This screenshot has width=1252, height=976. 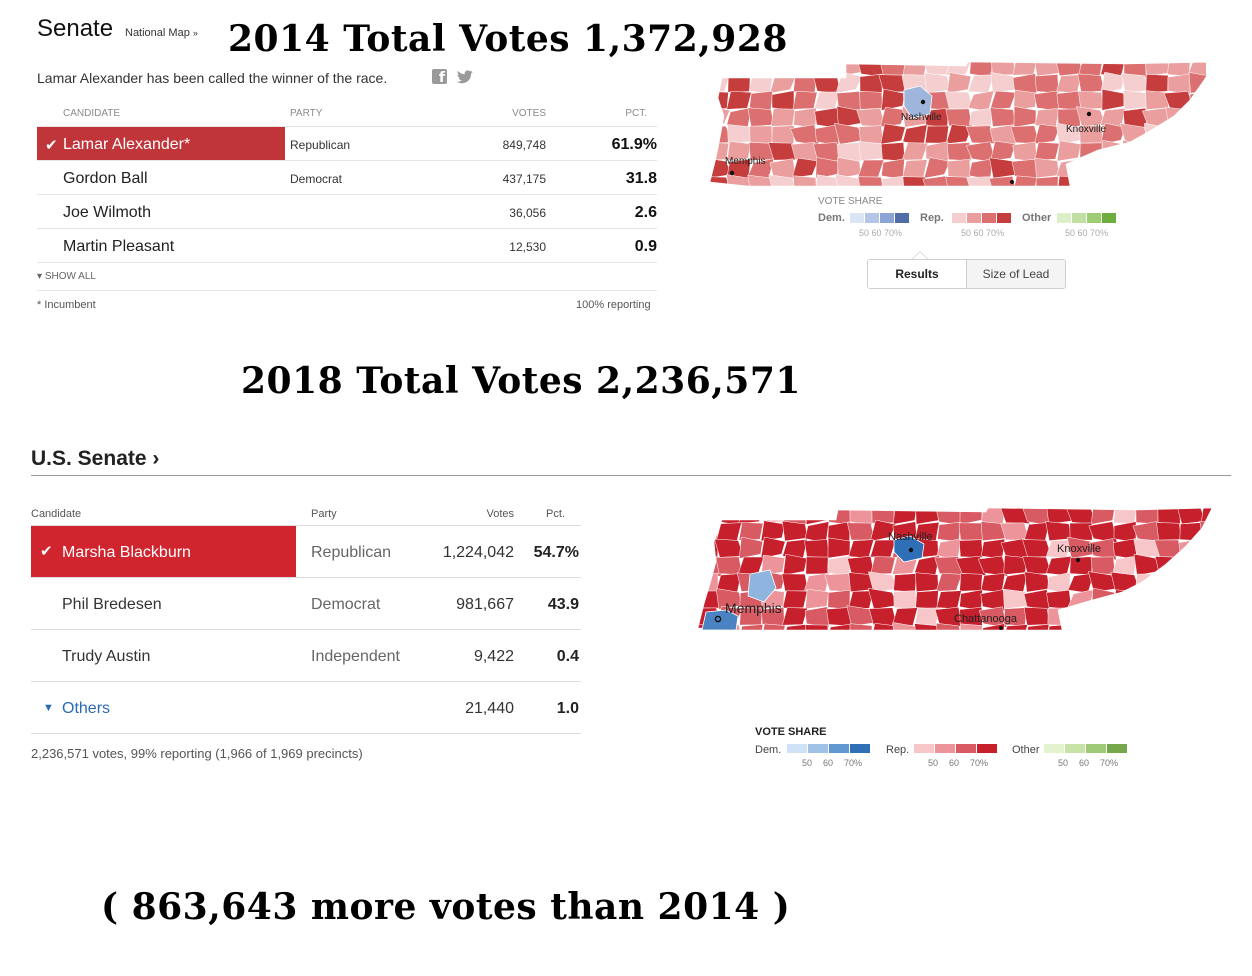 I want to click on tennessee-county-map-2014: Nashville Knoxville Memphis, so click(x=956, y=123).